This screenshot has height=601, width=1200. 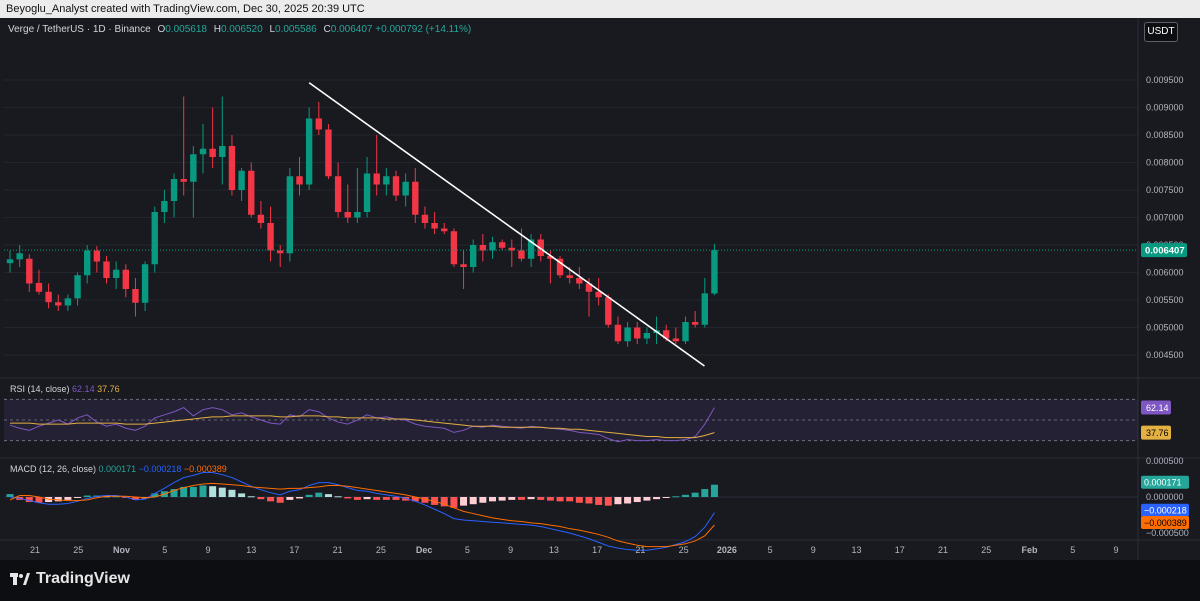 I want to click on macd-line-badge-label: −0.000218, so click(x=1165, y=511).